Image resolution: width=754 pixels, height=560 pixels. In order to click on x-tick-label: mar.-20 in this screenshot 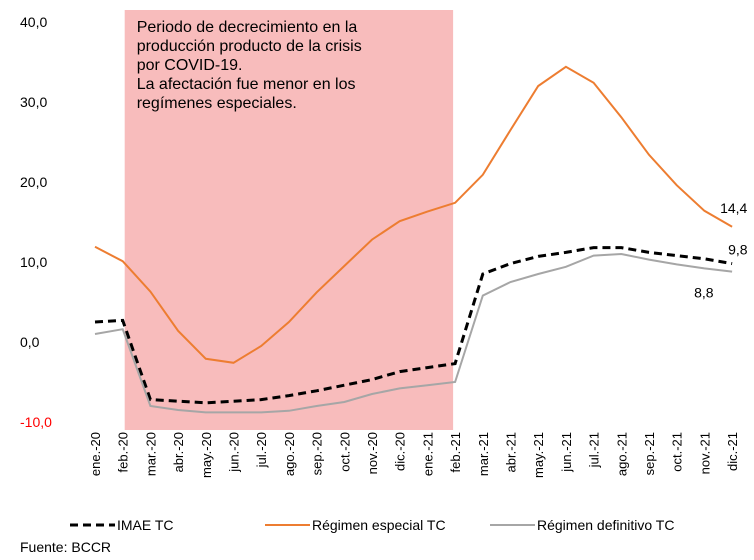, I will do `click(150, 454)`.